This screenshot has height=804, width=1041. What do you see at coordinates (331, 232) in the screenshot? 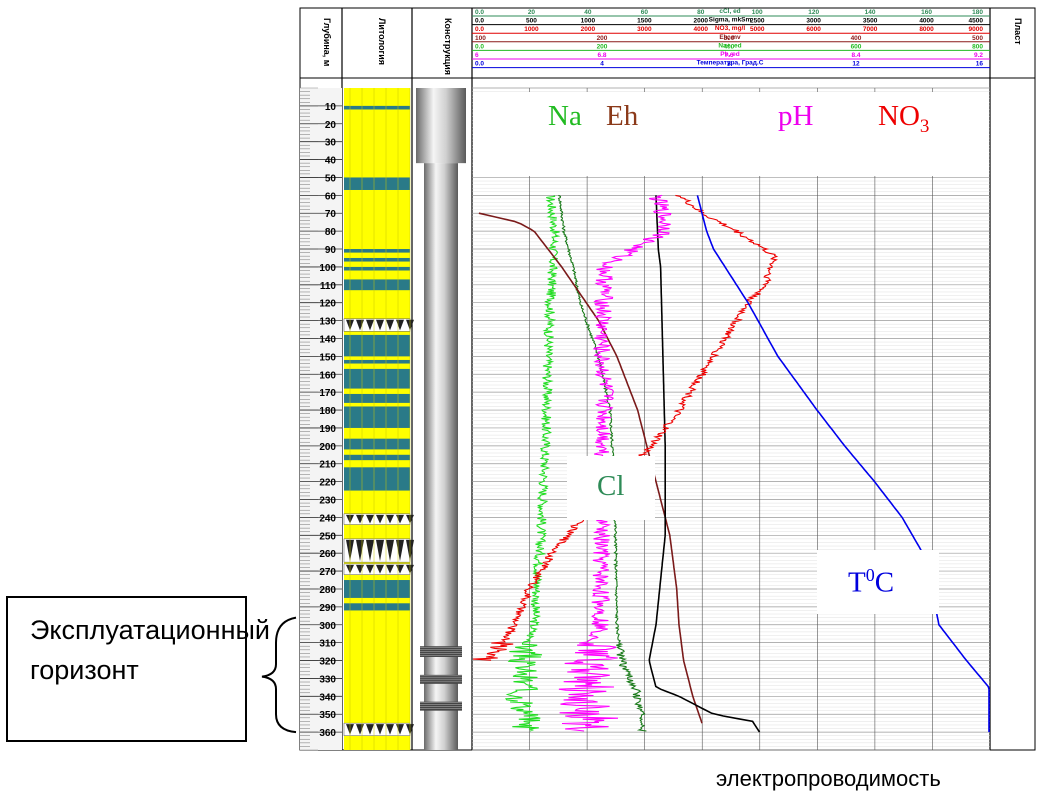
I see `depth-tick-label: 80` at bounding box center [331, 232].